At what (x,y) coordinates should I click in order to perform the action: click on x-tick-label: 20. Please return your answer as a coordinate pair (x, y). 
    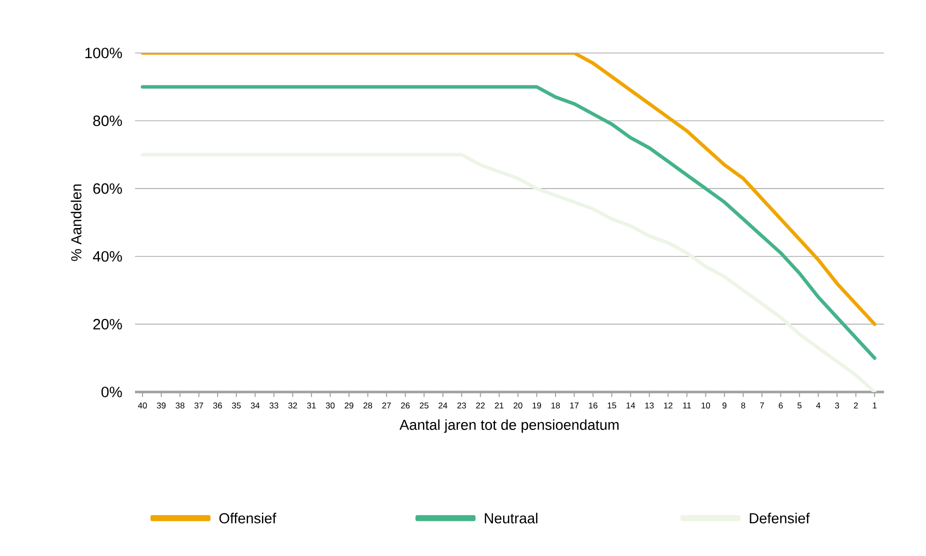
    Looking at the image, I should click on (518, 405).